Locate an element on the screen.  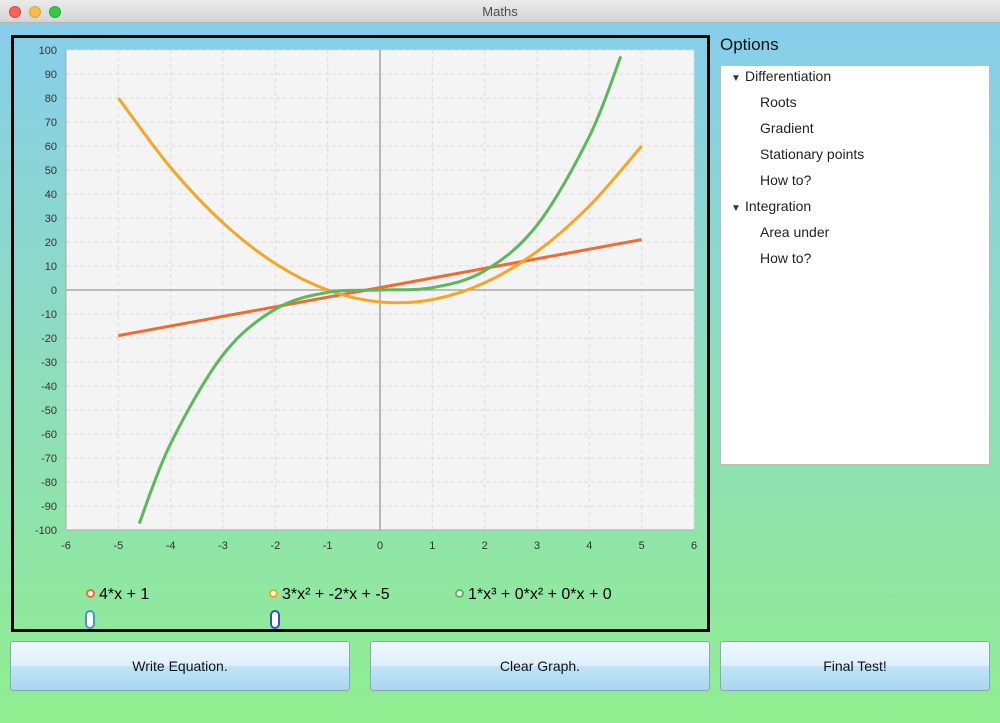
window-title: Maths is located at coordinates (500, 11).